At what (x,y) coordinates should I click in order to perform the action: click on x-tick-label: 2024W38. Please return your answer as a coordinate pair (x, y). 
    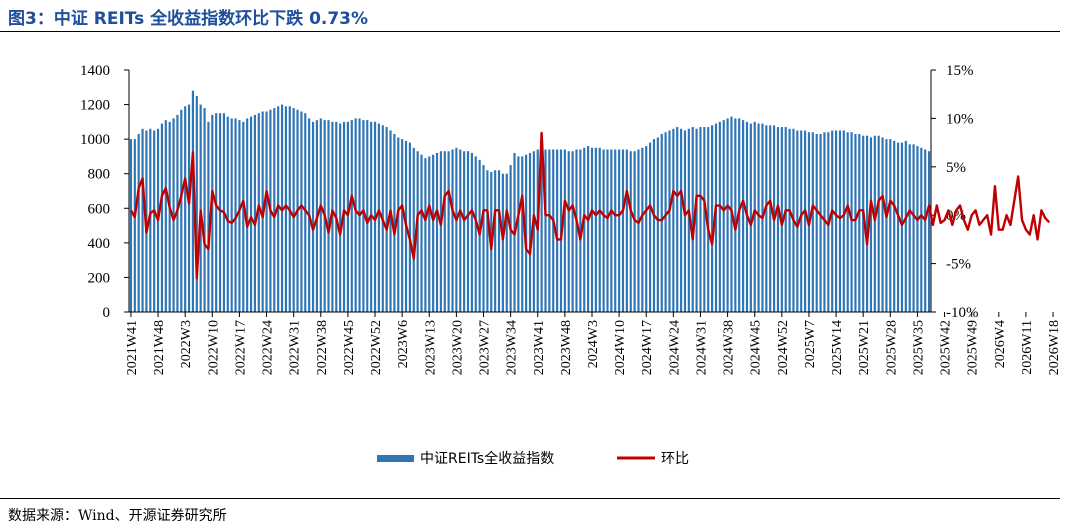
    Looking at the image, I should click on (729, 347).